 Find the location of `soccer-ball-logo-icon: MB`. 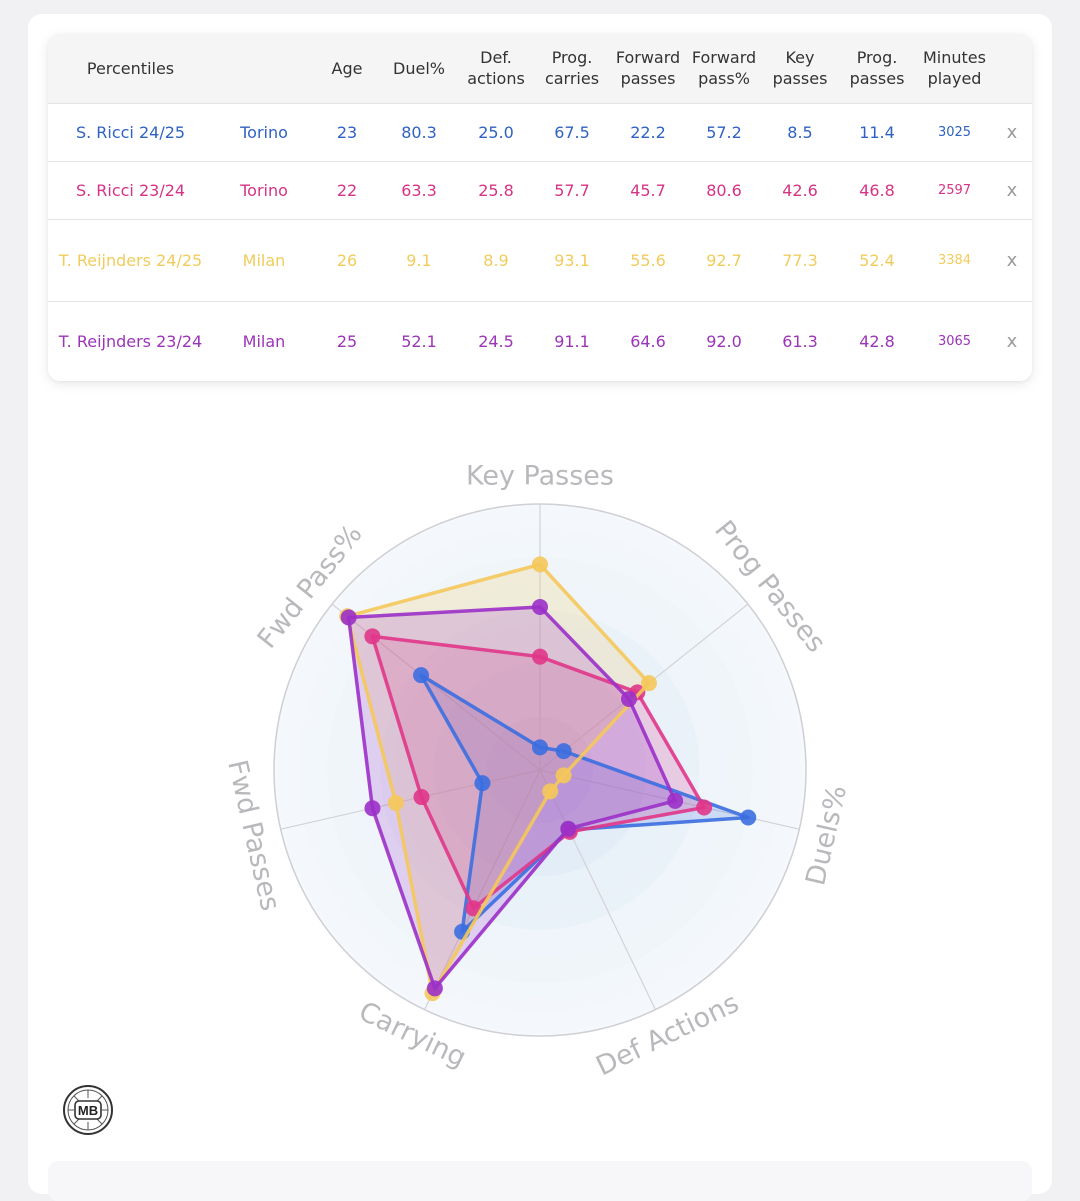

soccer-ball-logo-icon: MB is located at coordinates (88, 1110).